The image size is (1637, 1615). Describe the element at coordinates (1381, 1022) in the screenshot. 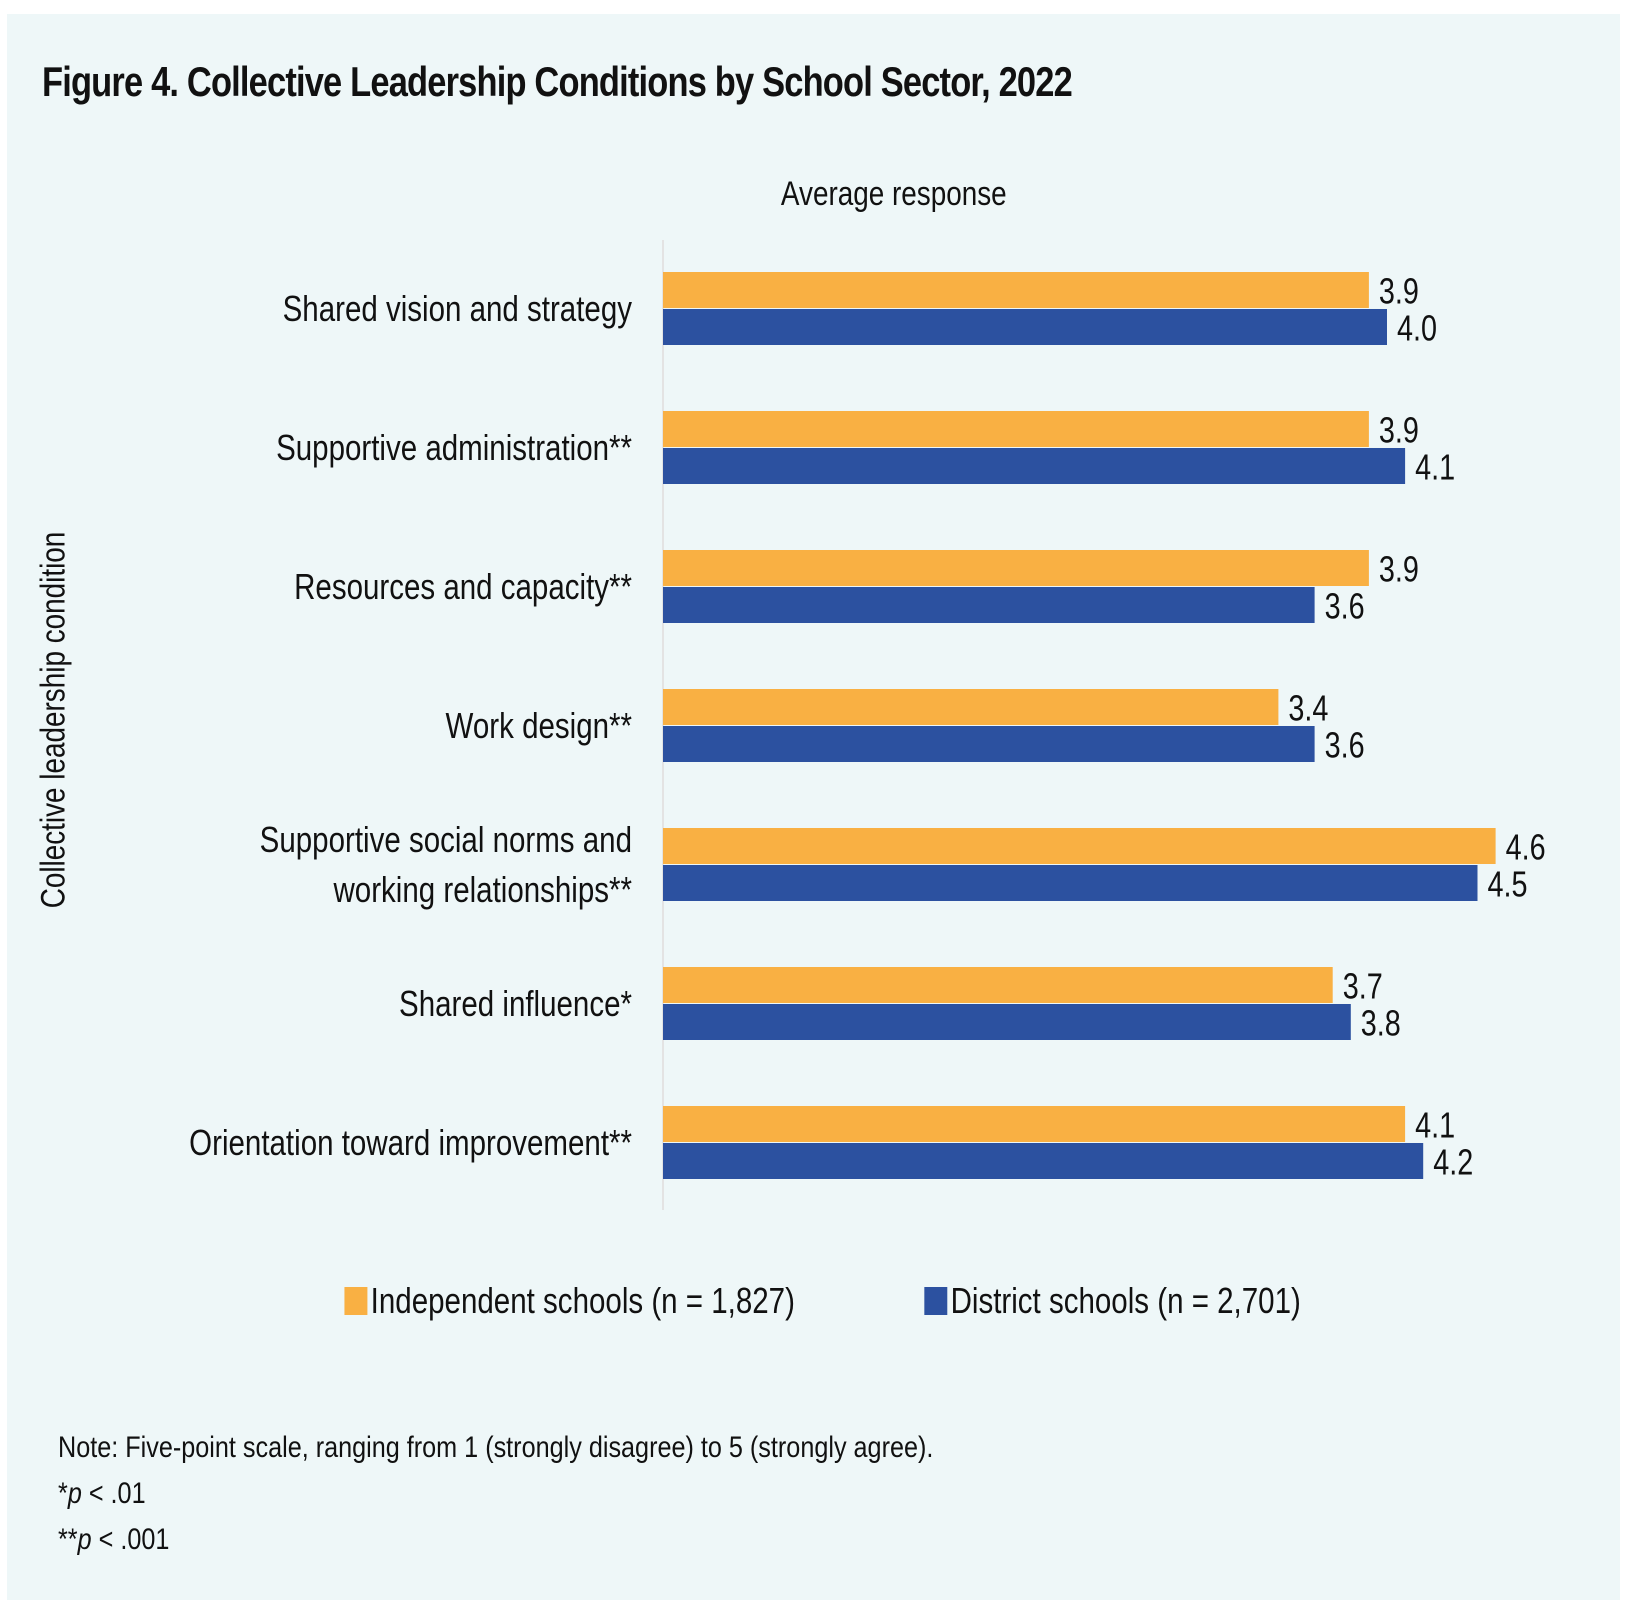

I see `data-label-district: 3.8` at that location.